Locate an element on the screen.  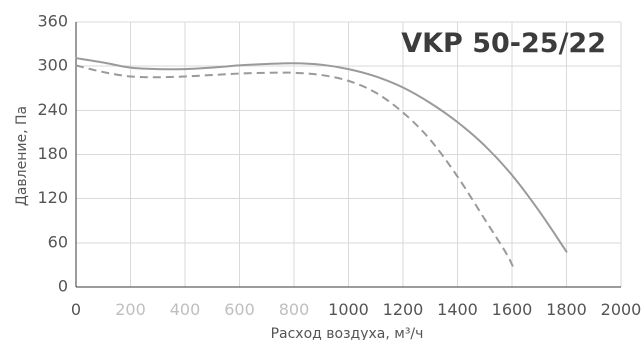
x-tick-label: 800 is located at coordinates (294, 309).